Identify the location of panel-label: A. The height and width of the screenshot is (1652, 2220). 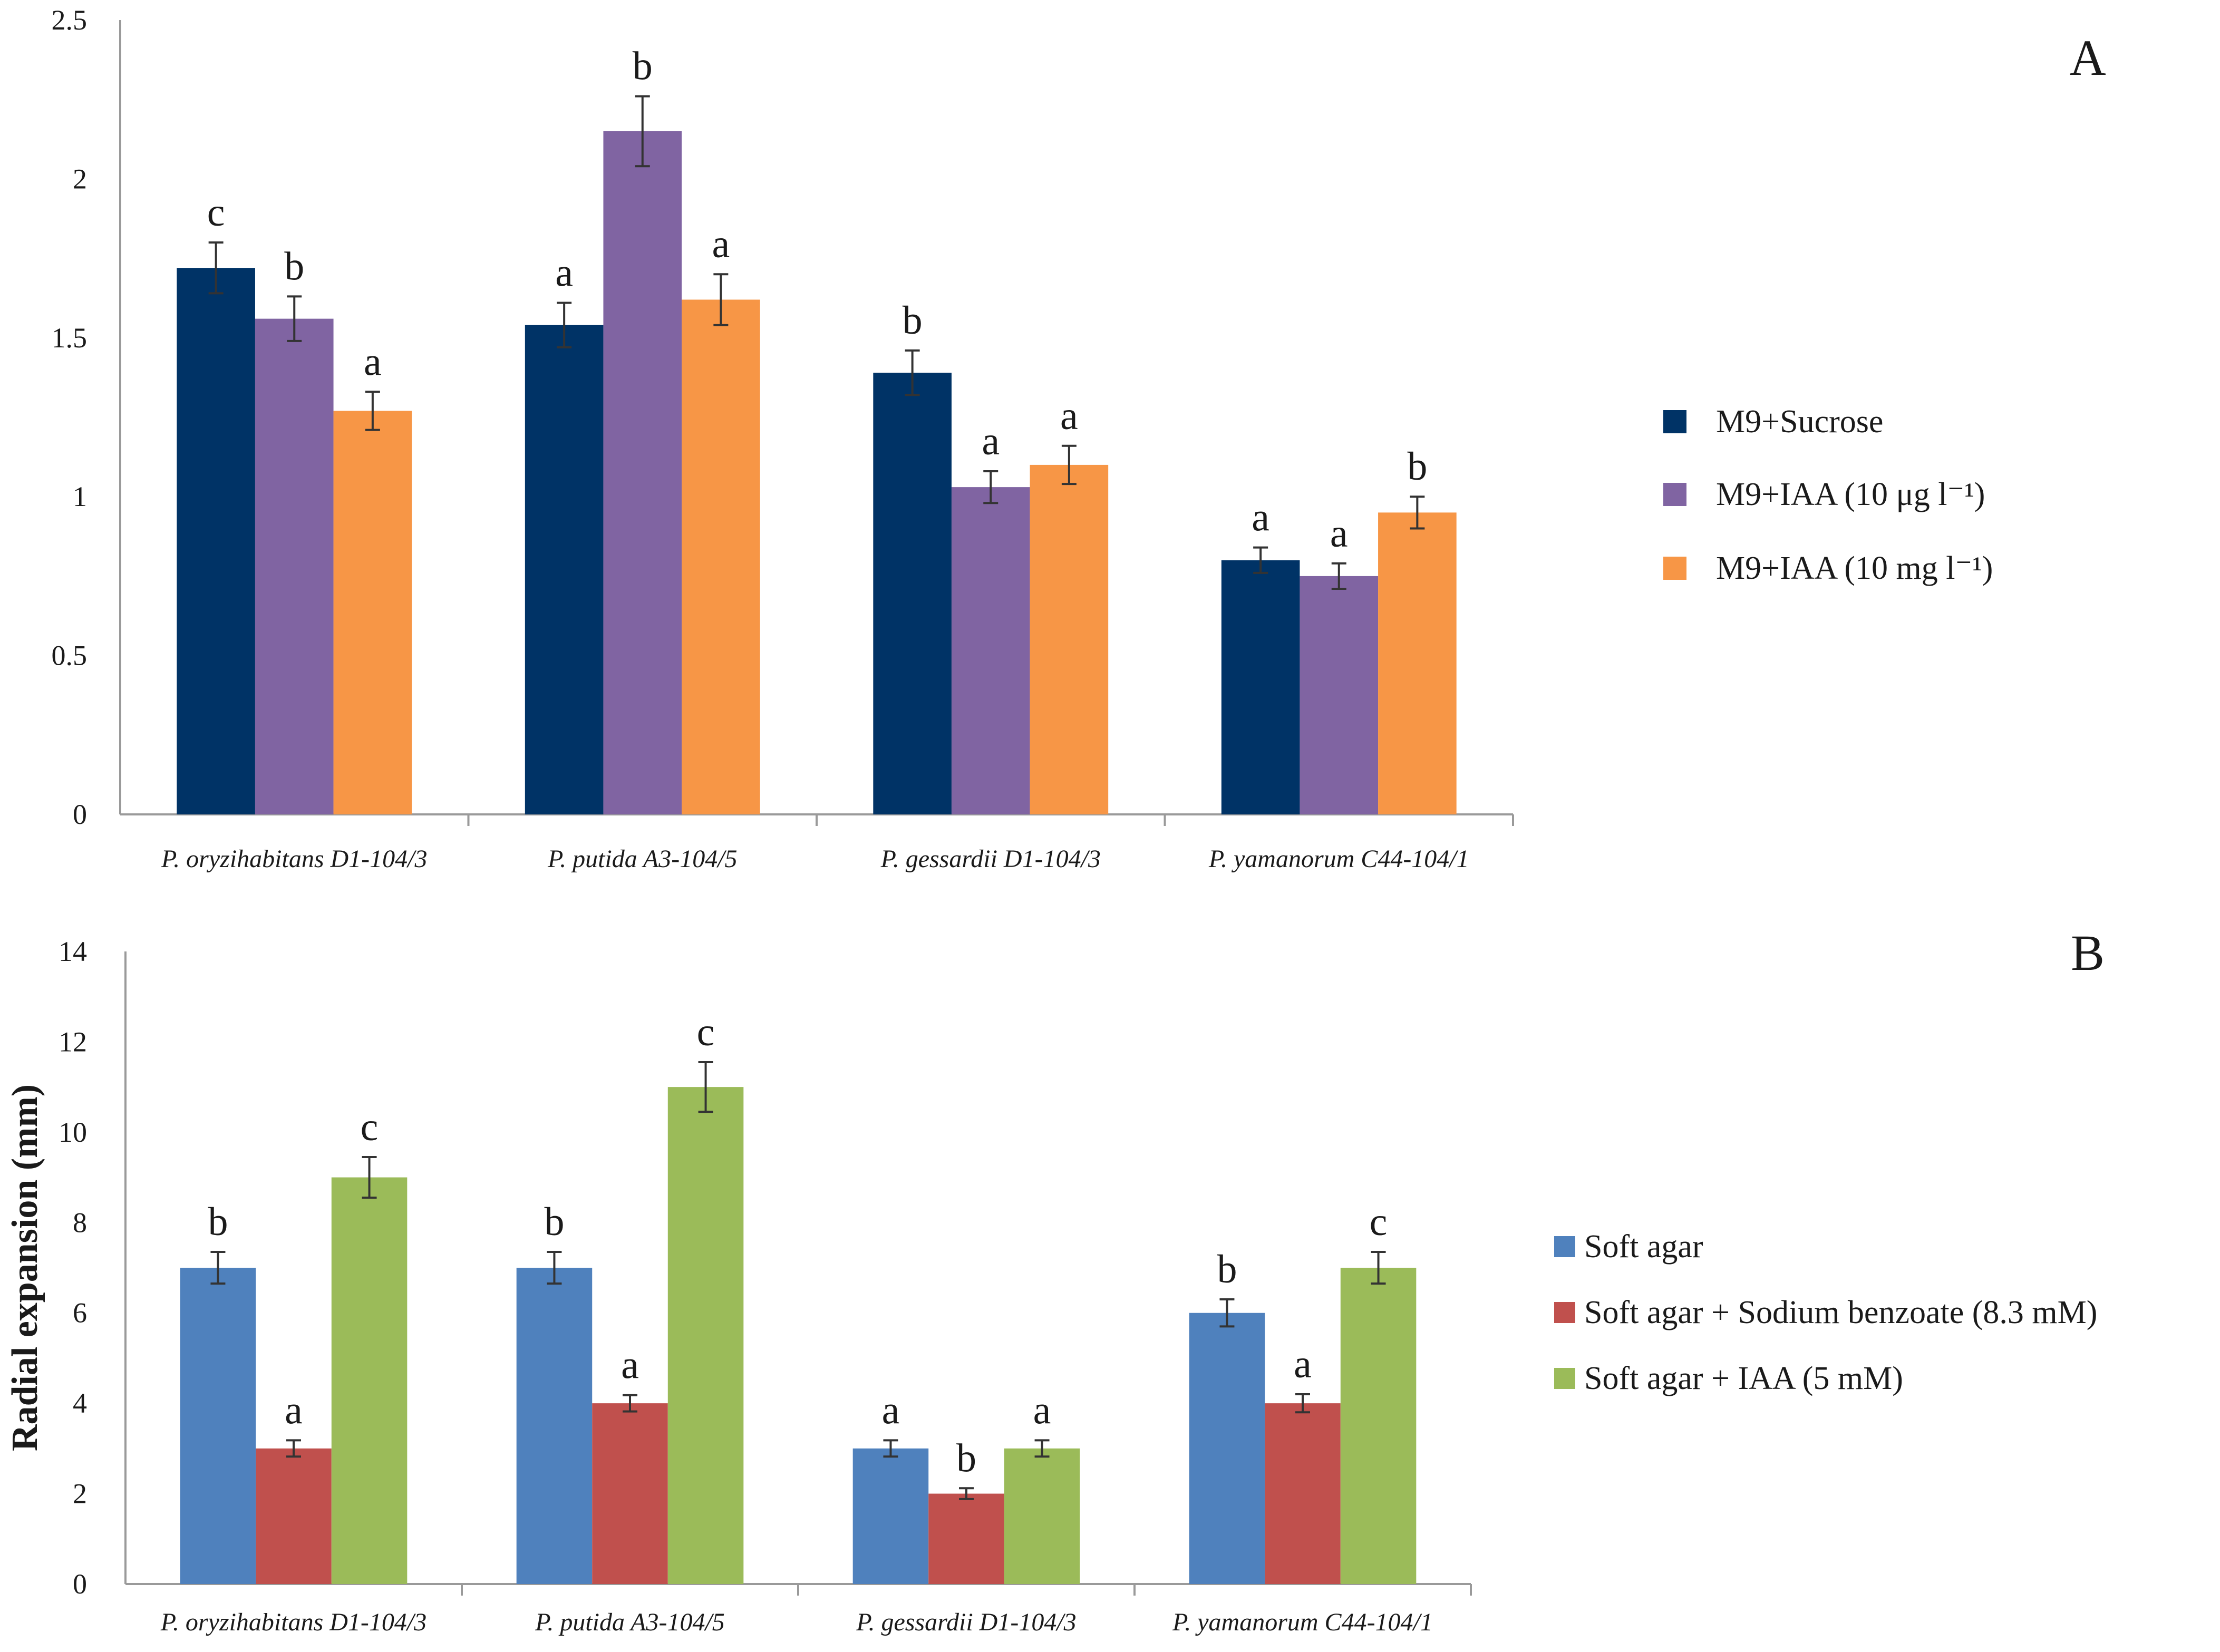
(2087, 58).